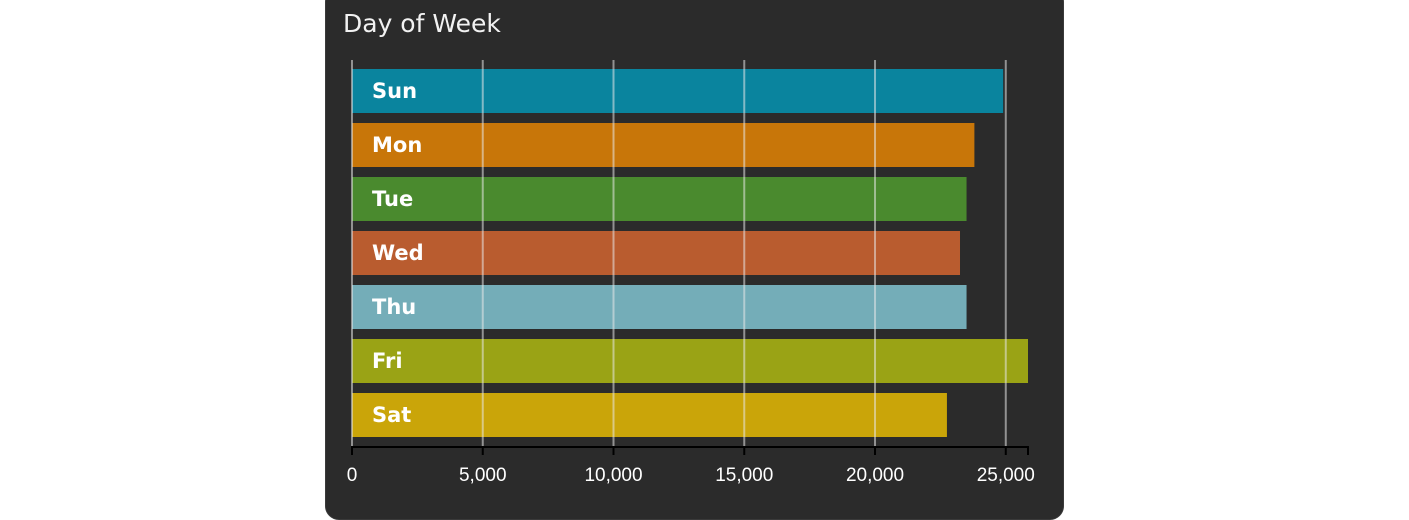 This screenshot has width=1409, height=520. What do you see at coordinates (659, 307) in the screenshot?
I see `bar-thu` at bounding box center [659, 307].